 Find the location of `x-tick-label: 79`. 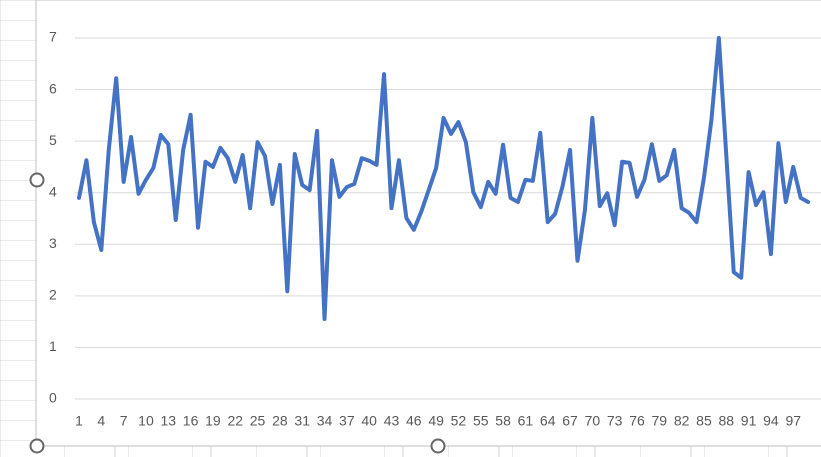

x-tick-label: 79 is located at coordinates (660, 421).